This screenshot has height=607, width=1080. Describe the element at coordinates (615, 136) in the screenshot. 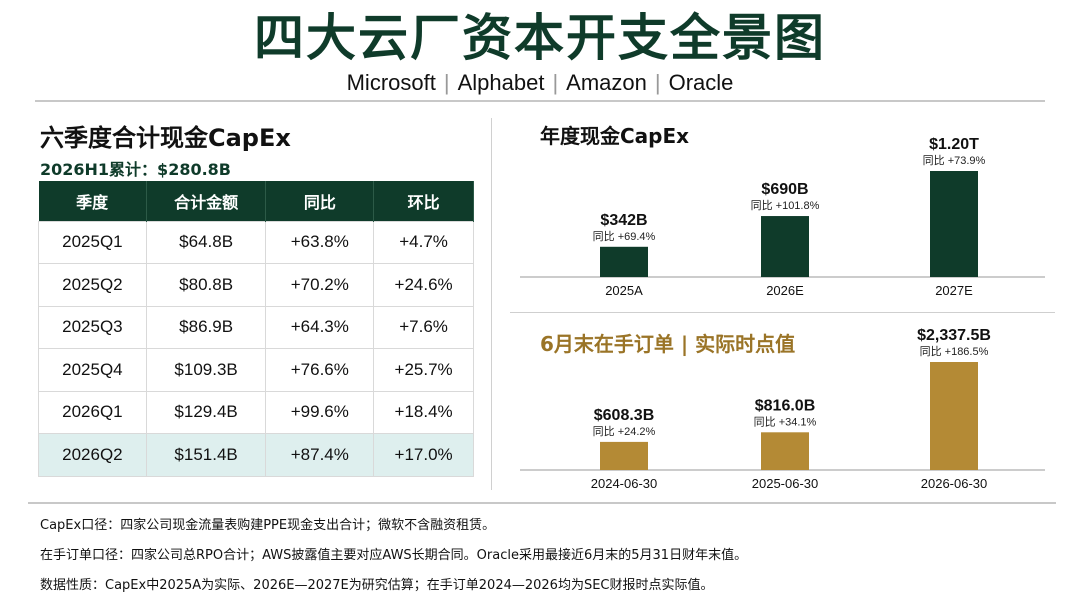

I see `annual-capex-title: 年度现金CapEx` at that location.